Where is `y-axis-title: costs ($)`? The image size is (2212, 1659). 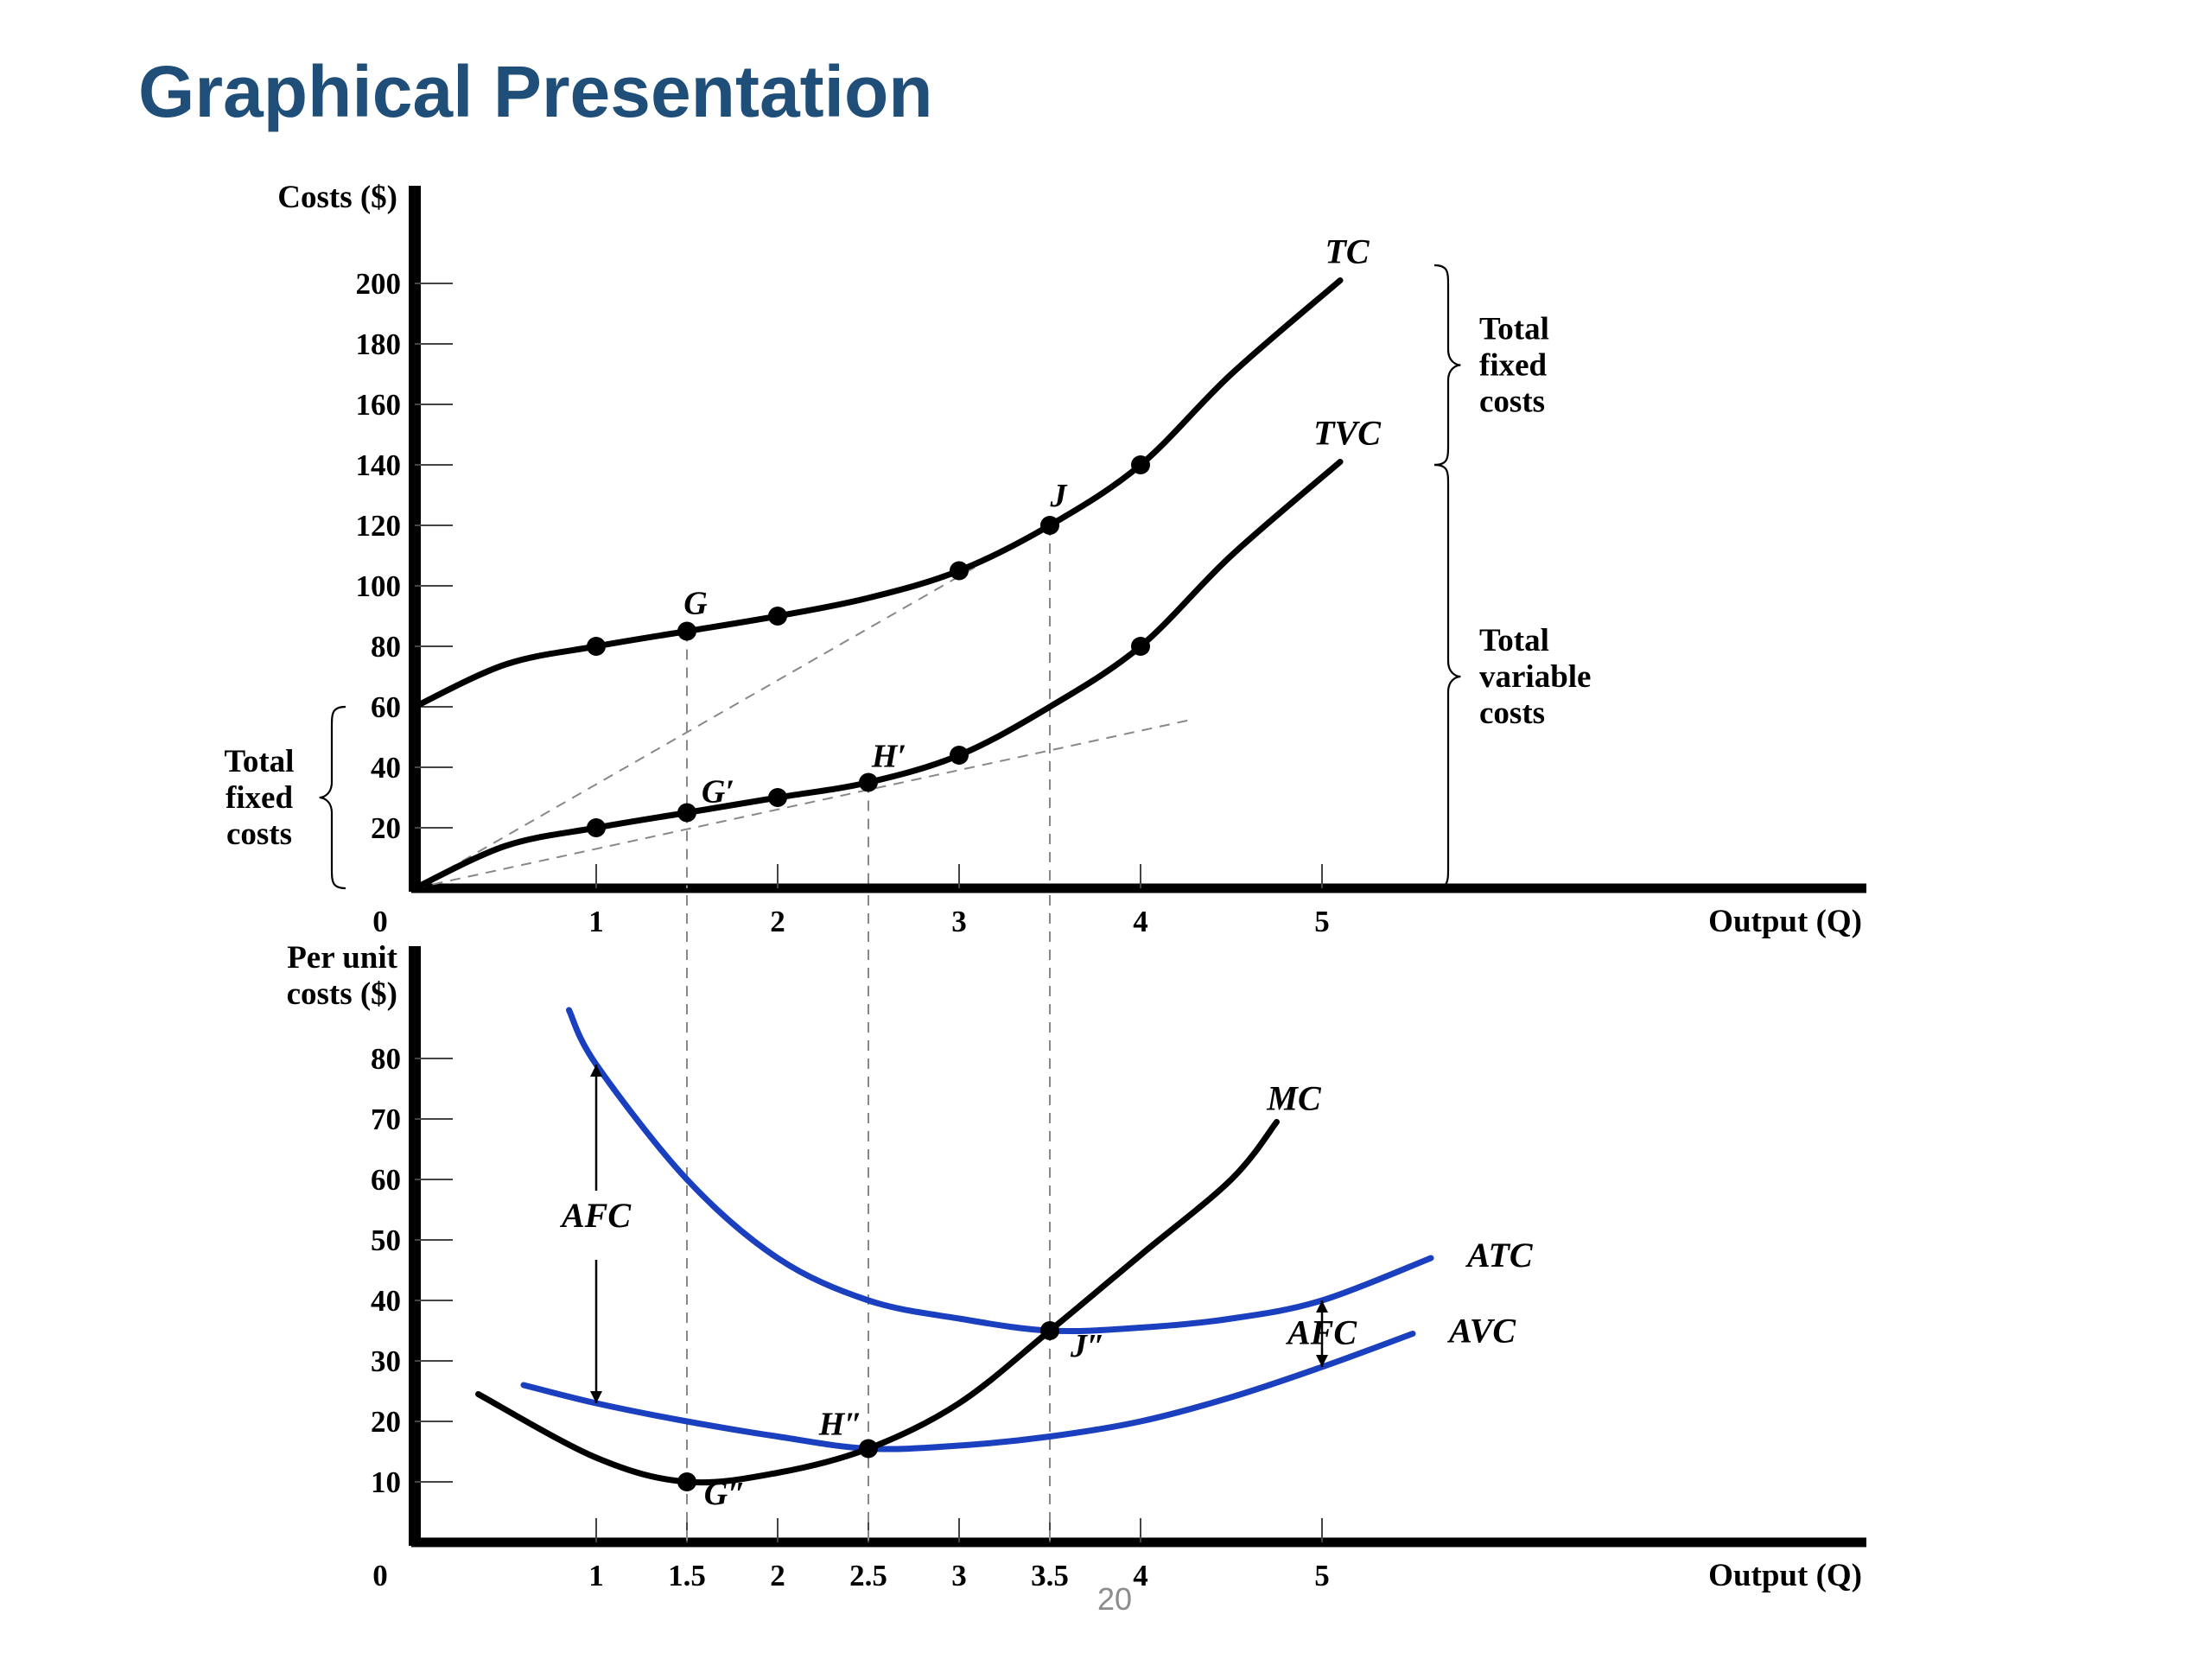 y-axis-title: costs ($) is located at coordinates (342, 994).